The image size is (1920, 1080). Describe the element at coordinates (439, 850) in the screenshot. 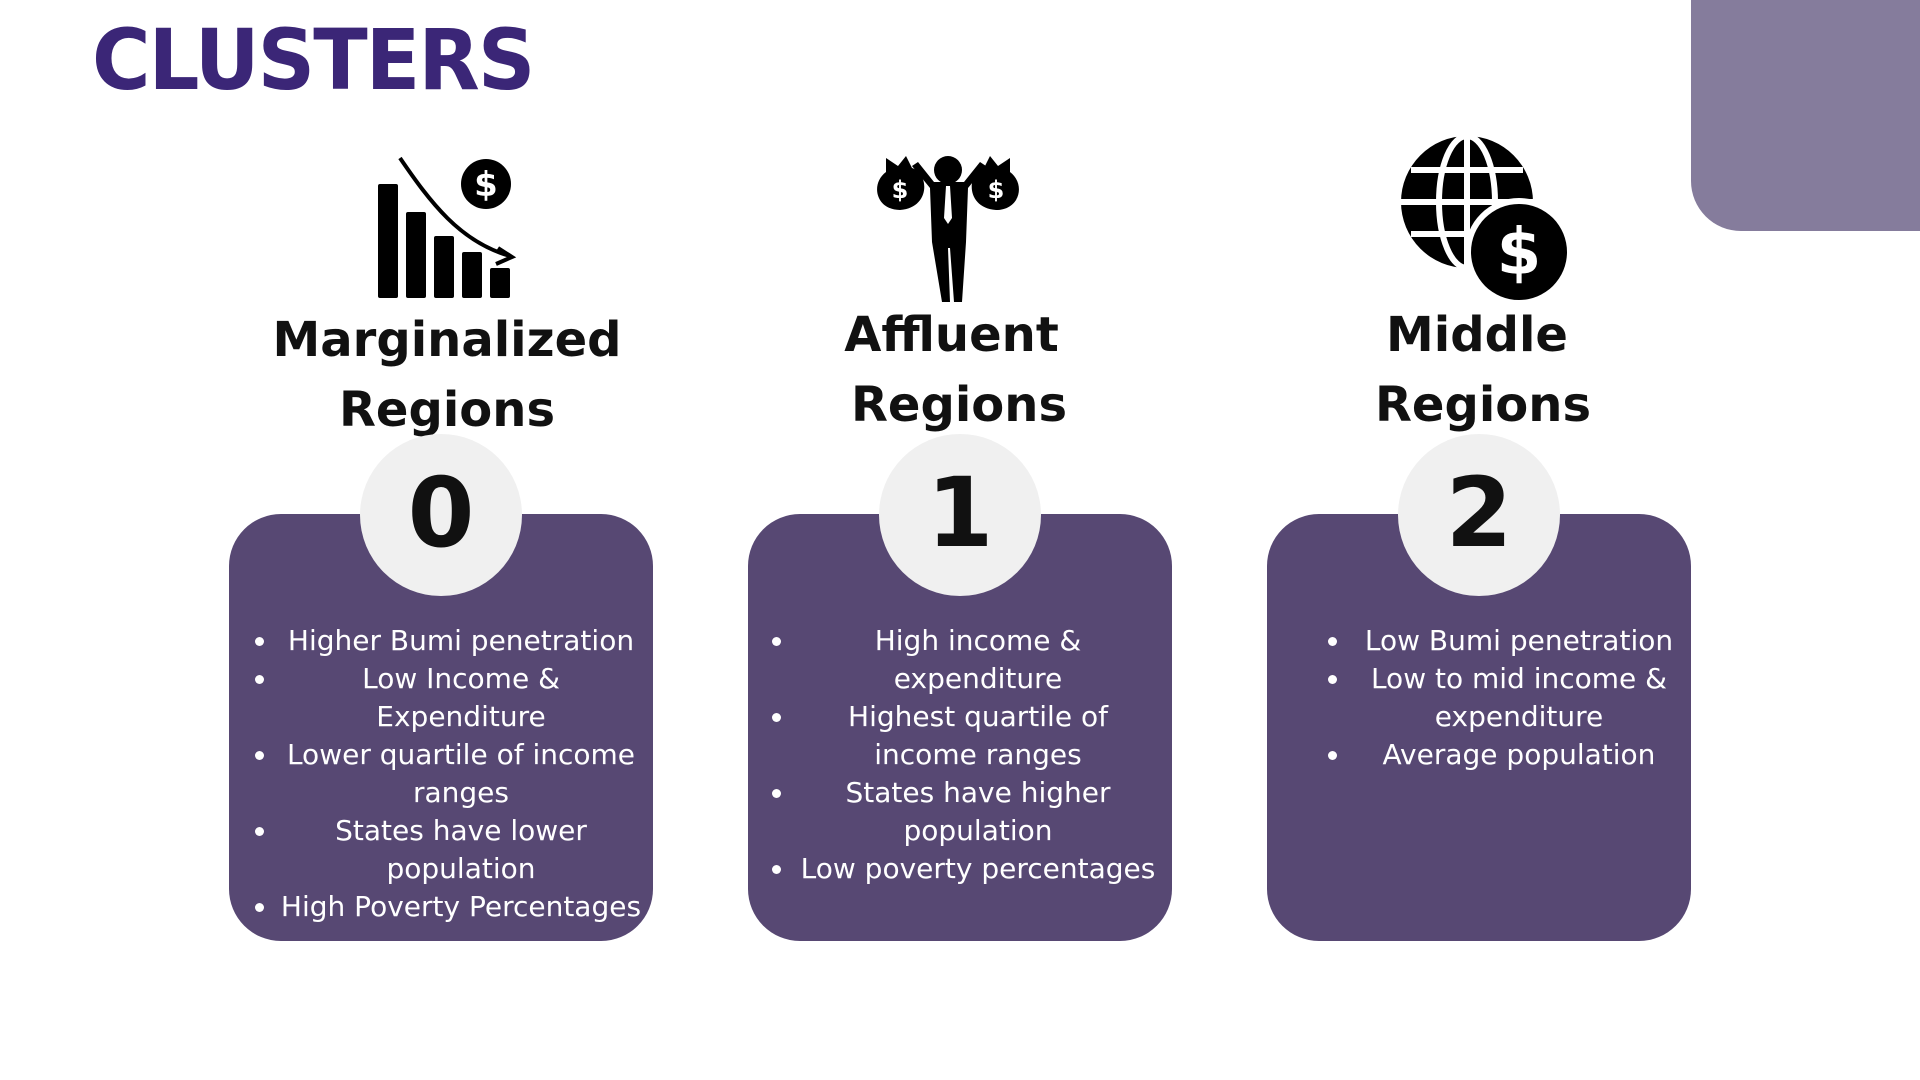

I see `list-item: States have lower population` at that location.